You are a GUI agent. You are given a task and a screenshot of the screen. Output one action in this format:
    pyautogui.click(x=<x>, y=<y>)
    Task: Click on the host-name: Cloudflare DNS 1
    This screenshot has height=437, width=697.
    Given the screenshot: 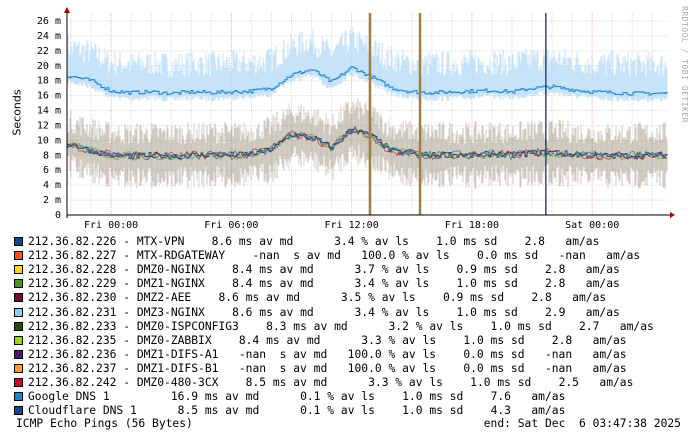 What is the action you would take?
    pyautogui.click(x=82, y=411)
    